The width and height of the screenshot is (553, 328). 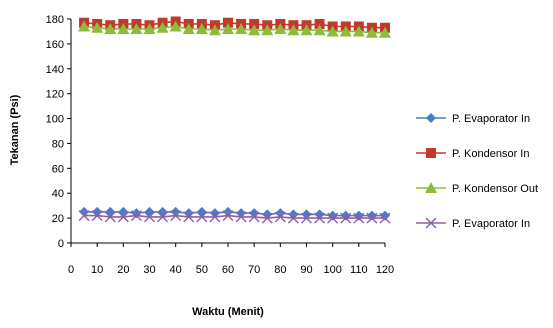 What do you see at coordinates (228, 312) in the screenshot?
I see `x-axis-title: Waktu (Menit)` at bounding box center [228, 312].